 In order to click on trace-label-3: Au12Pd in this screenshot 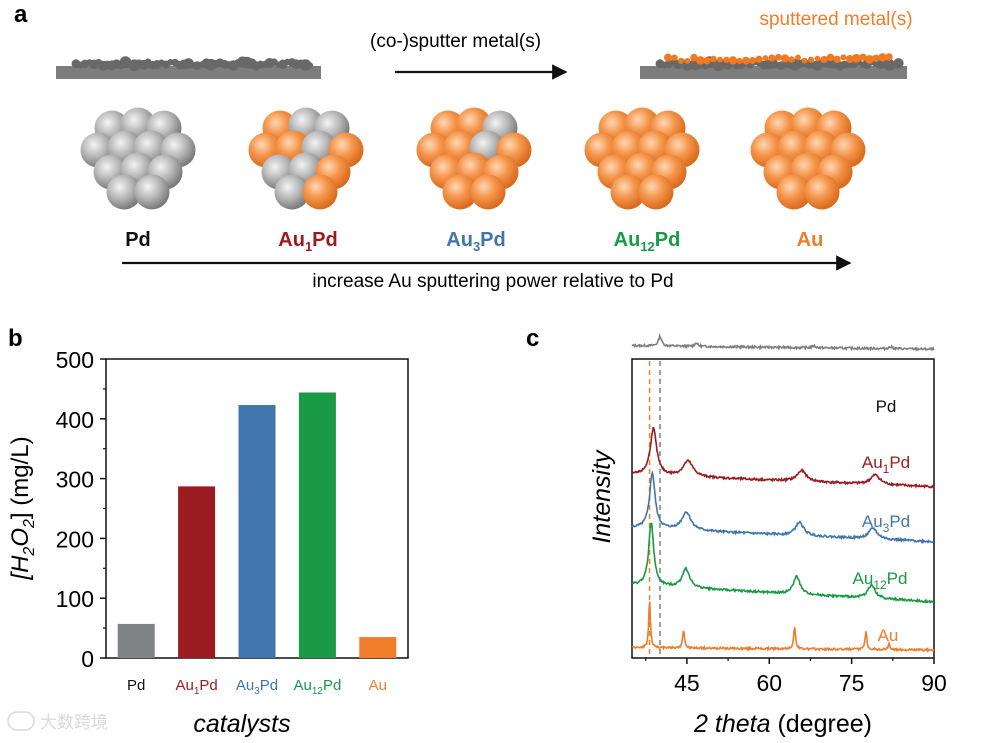, I will do `click(880, 580)`.